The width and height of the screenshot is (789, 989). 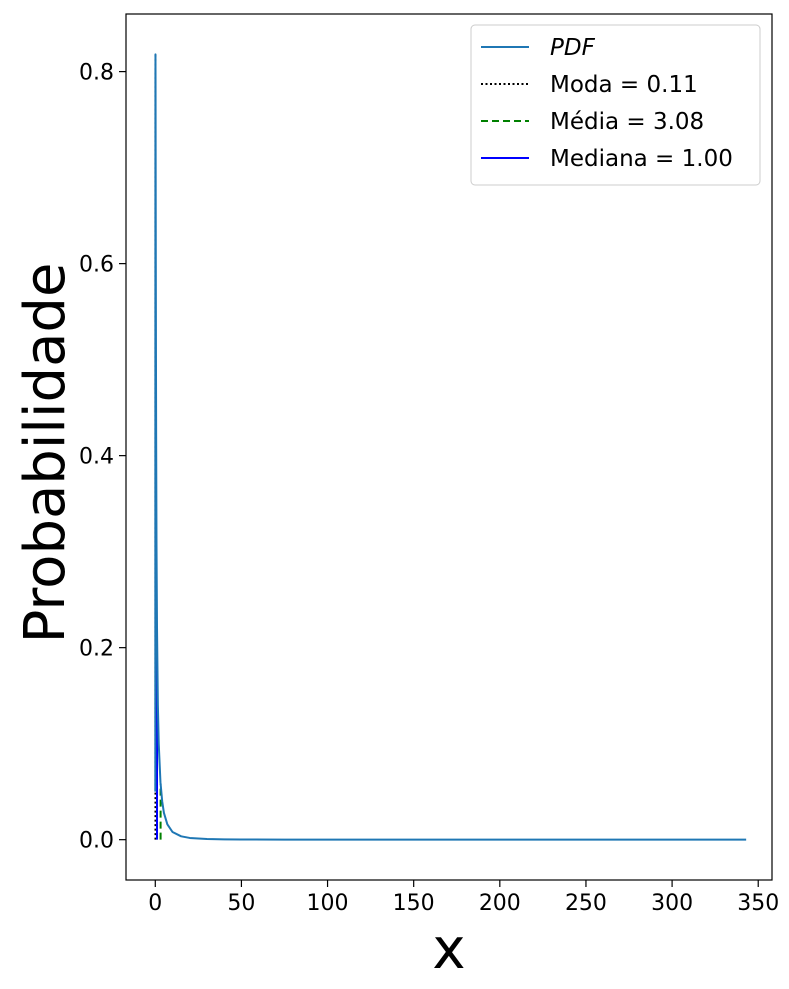 What do you see at coordinates (448, 949) in the screenshot?
I see `x-axis-label: x` at bounding box center [448, 949].